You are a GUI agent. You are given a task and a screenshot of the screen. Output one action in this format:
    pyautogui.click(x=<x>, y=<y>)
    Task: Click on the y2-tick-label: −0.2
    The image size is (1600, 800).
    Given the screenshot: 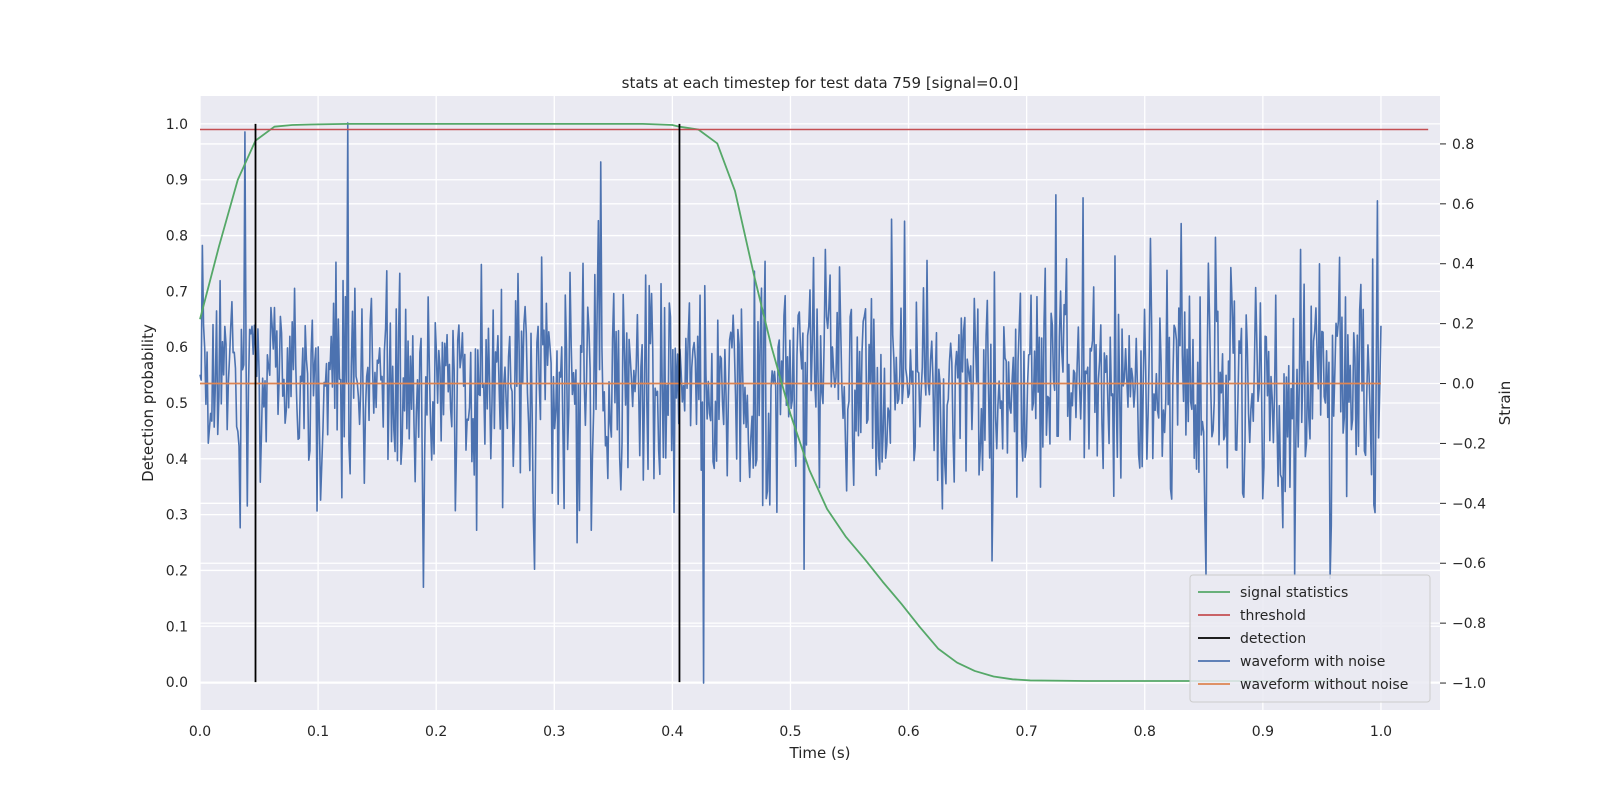 What is the action you would take?
    pyautogui.click(x=1469, y=444)
    